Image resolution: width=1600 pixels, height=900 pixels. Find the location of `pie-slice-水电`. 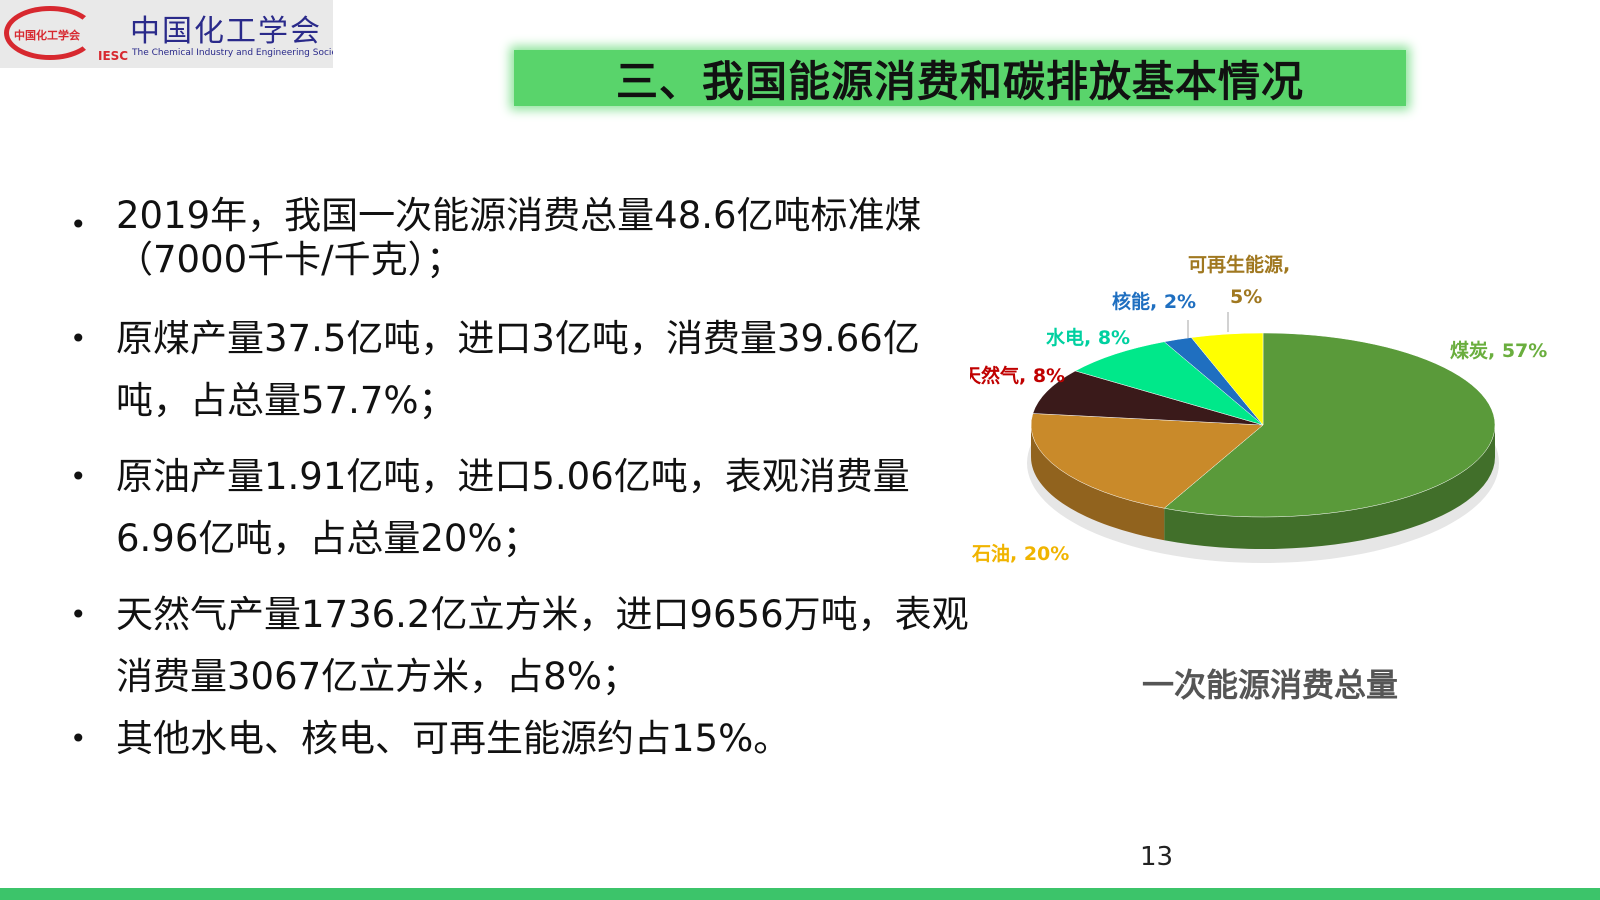

pie-slice-水电 is located at coordinates (1169, 383).